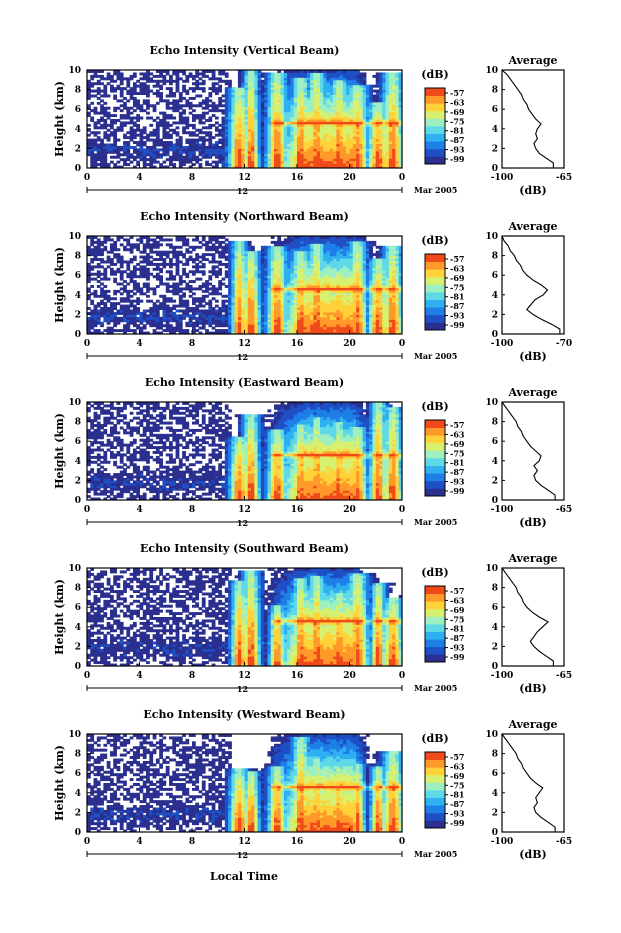 The width and height of the screenshot is (621, 933). I want to click on colorbar-segment, so click(435, 122).